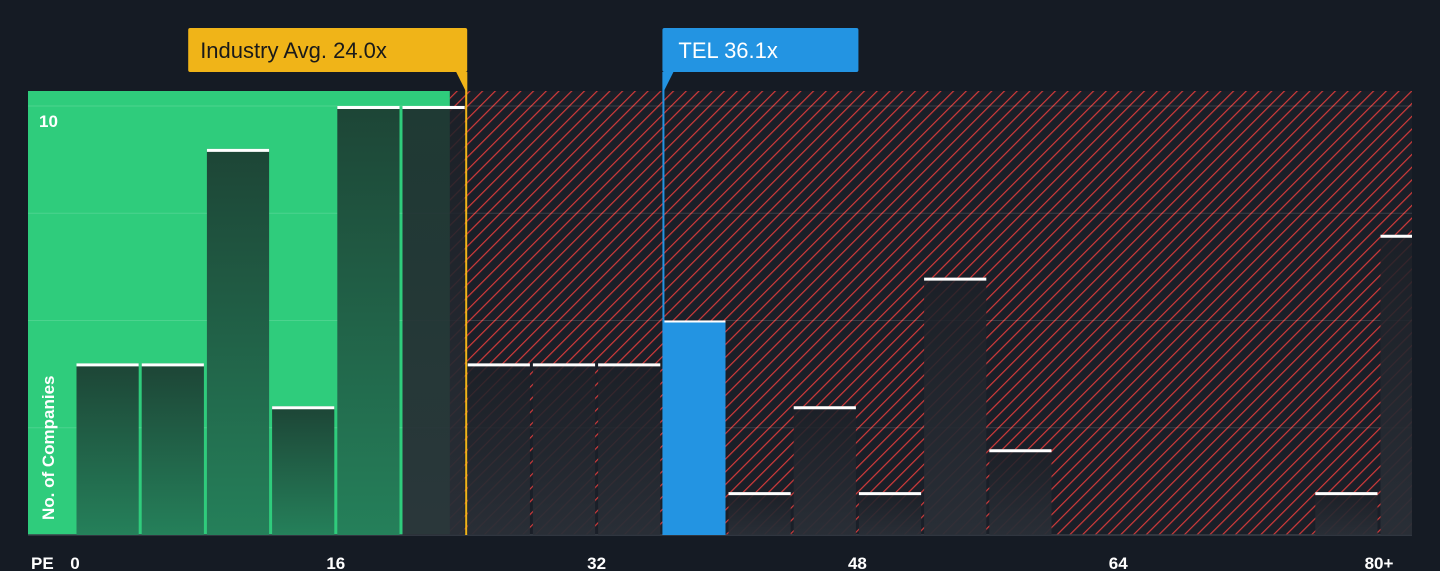 Image resolution: width=1440 pixels, height=571 pixels. Describe the element at coordinates (462, 83) in the screenshot. I see `industry-avg-callout-pointer` at that location.